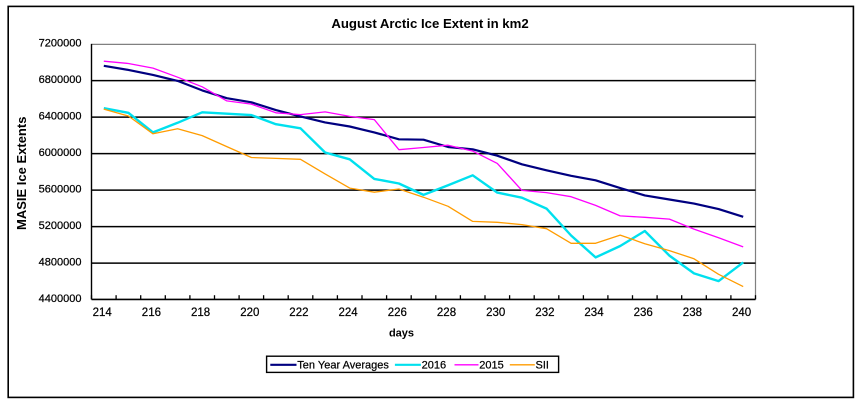 This screenshot has height=412, width=864. I want to click on svg-text:August Arctic Ice Extent in km: August Arctic Ice Extent in km2, so click(429, 23).